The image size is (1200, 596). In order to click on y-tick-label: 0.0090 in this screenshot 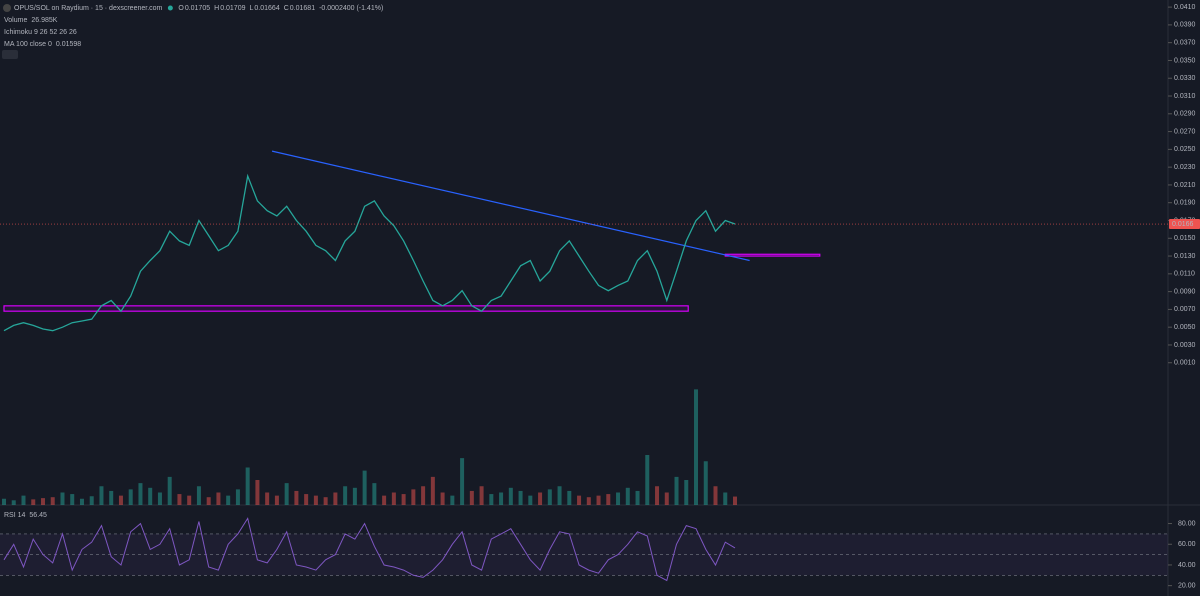, I will do `click(1185, 291)`.